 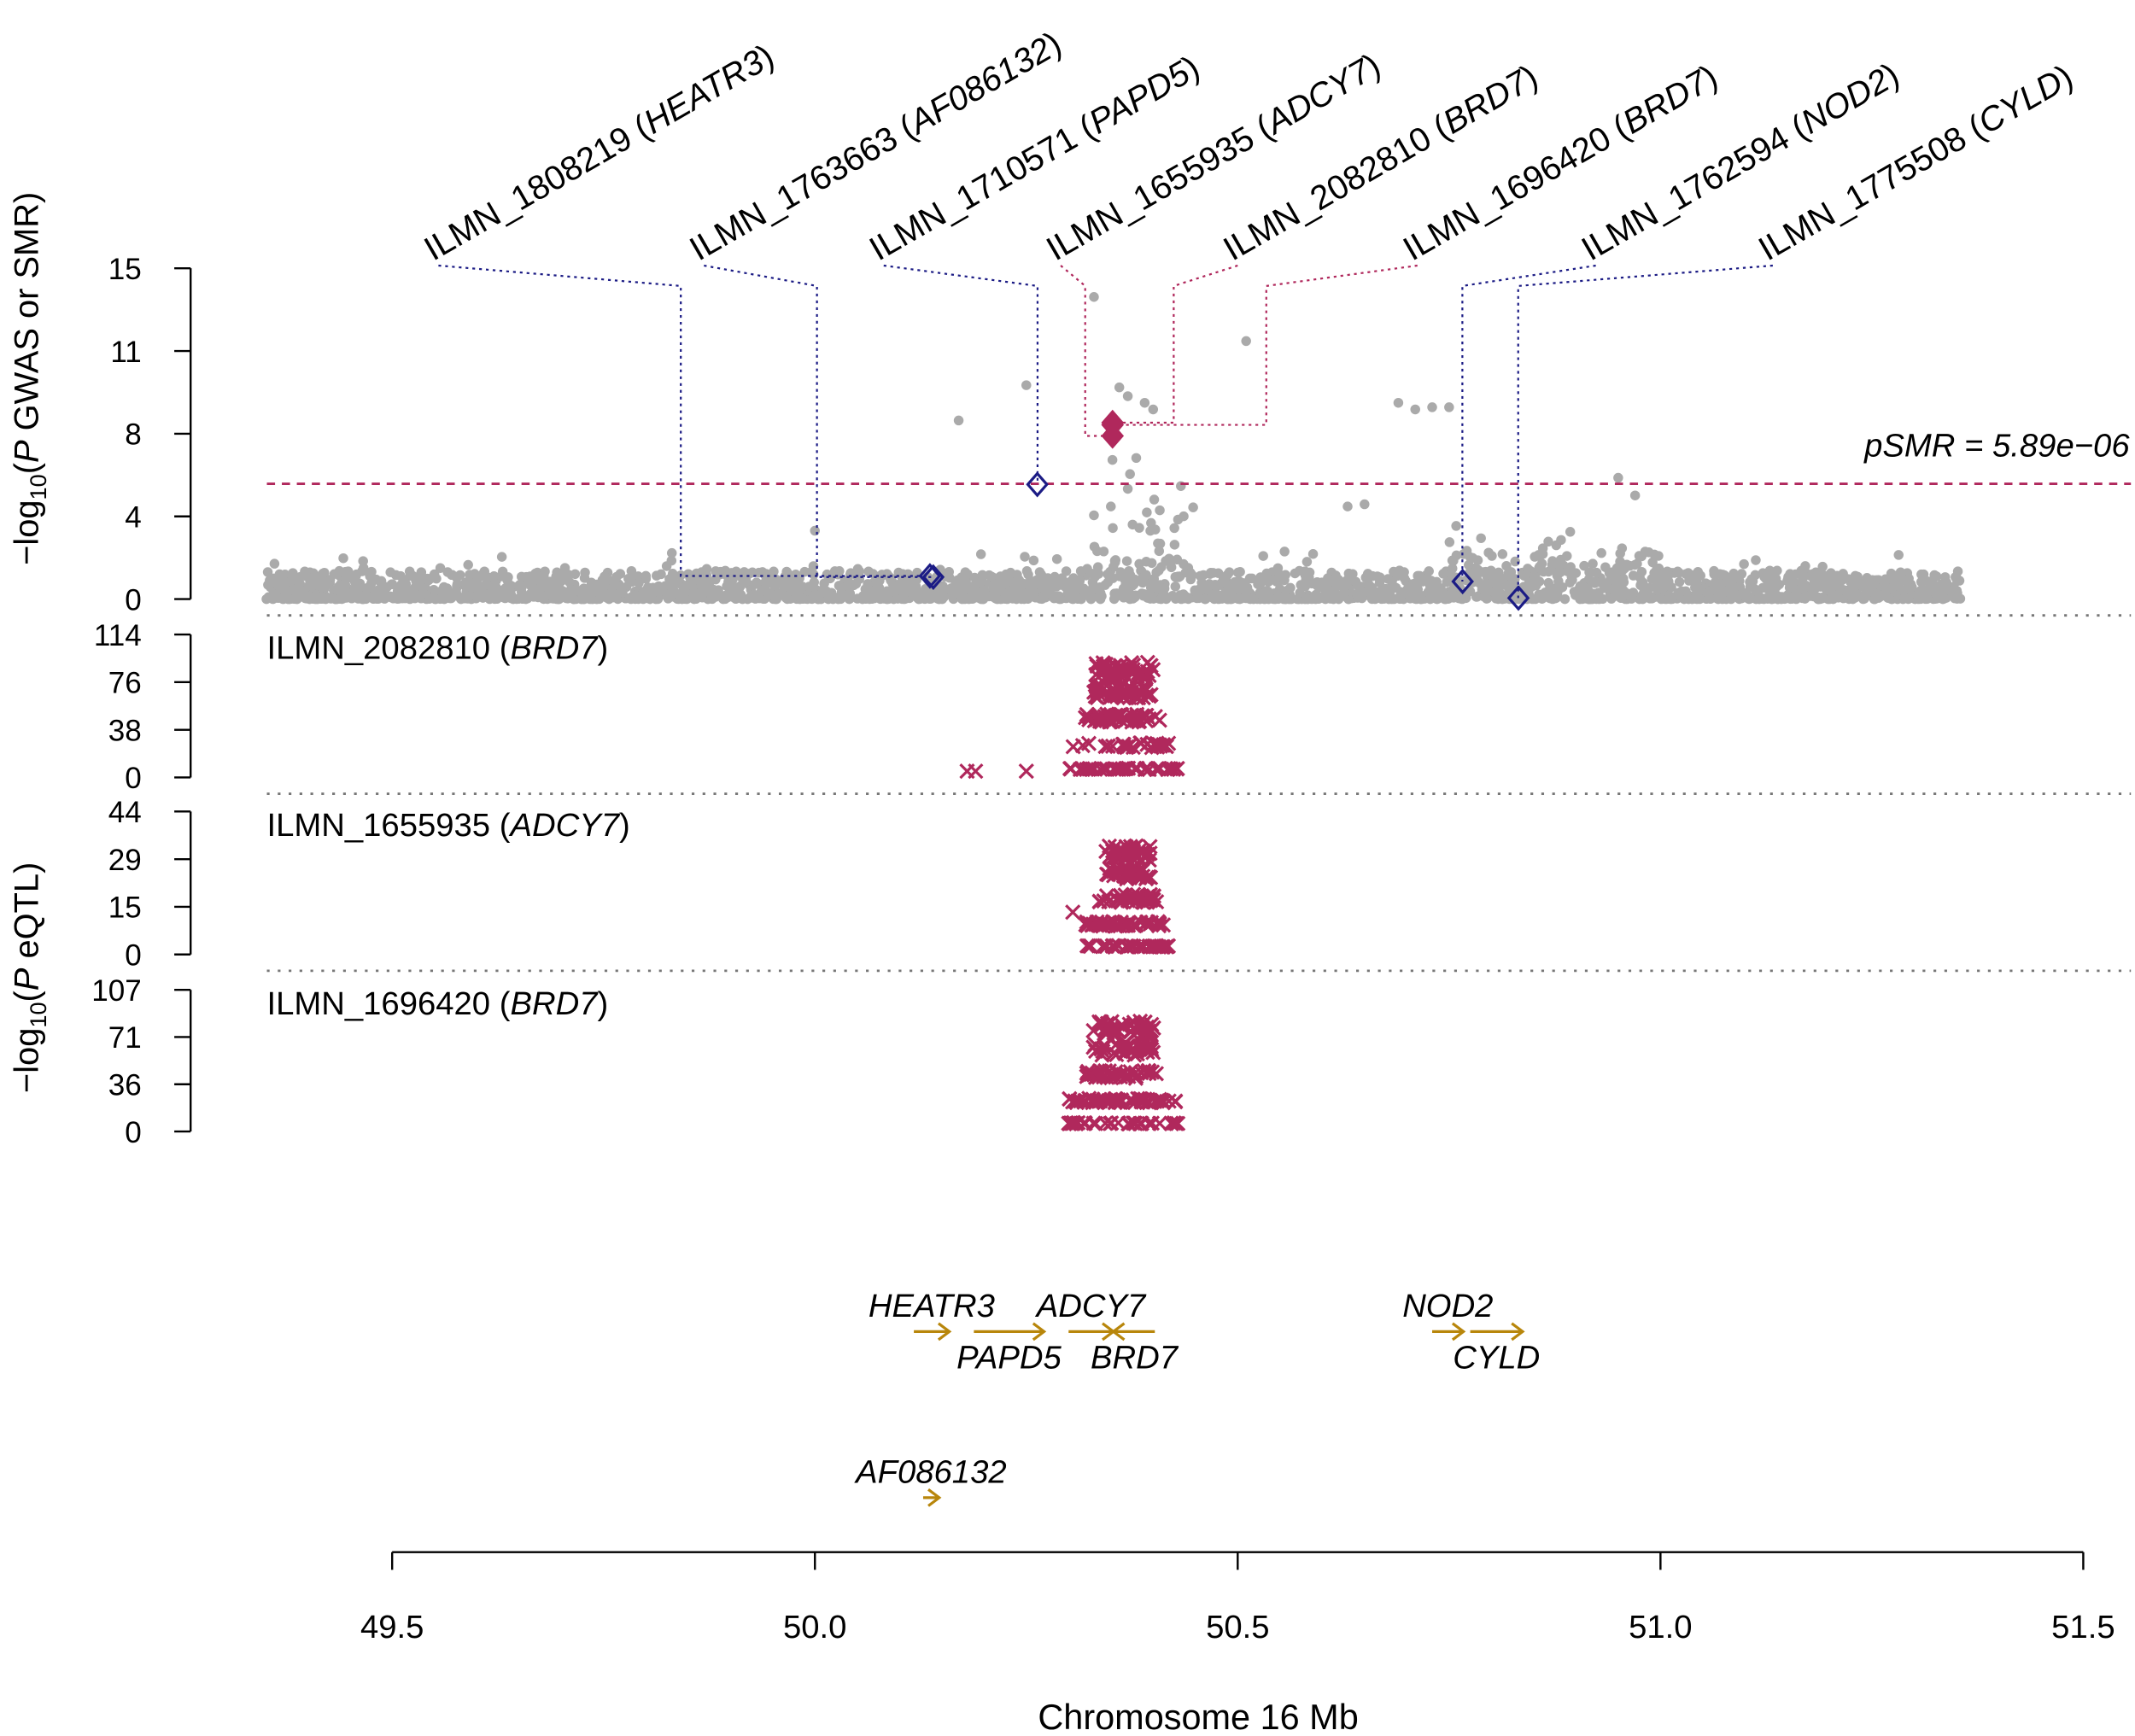 What do you see at coordinates (133, 955) in the screenshot?
I see `y-tick-label: 0` at bounding box center [133, 955].